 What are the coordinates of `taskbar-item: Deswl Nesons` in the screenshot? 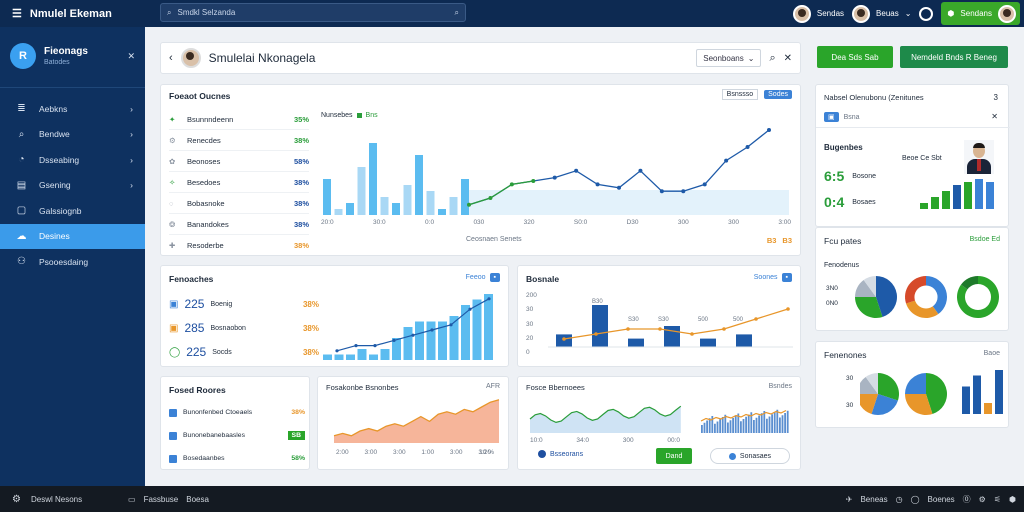 It's located at (56, 499).